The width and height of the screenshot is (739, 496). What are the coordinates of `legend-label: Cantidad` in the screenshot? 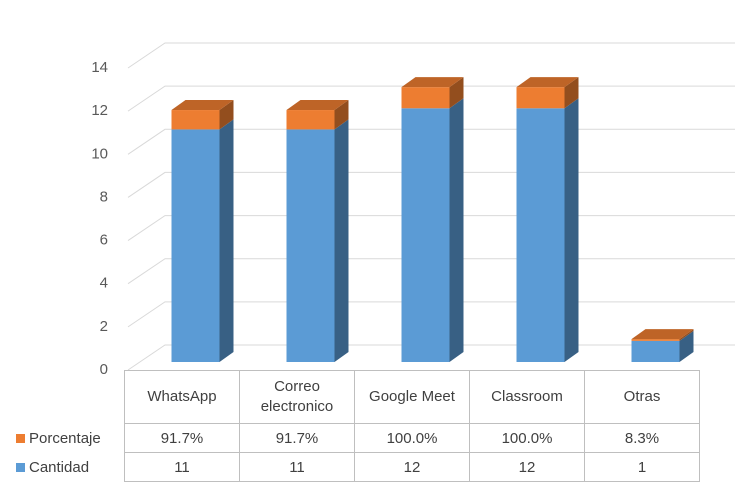 It's located at (59, 467).